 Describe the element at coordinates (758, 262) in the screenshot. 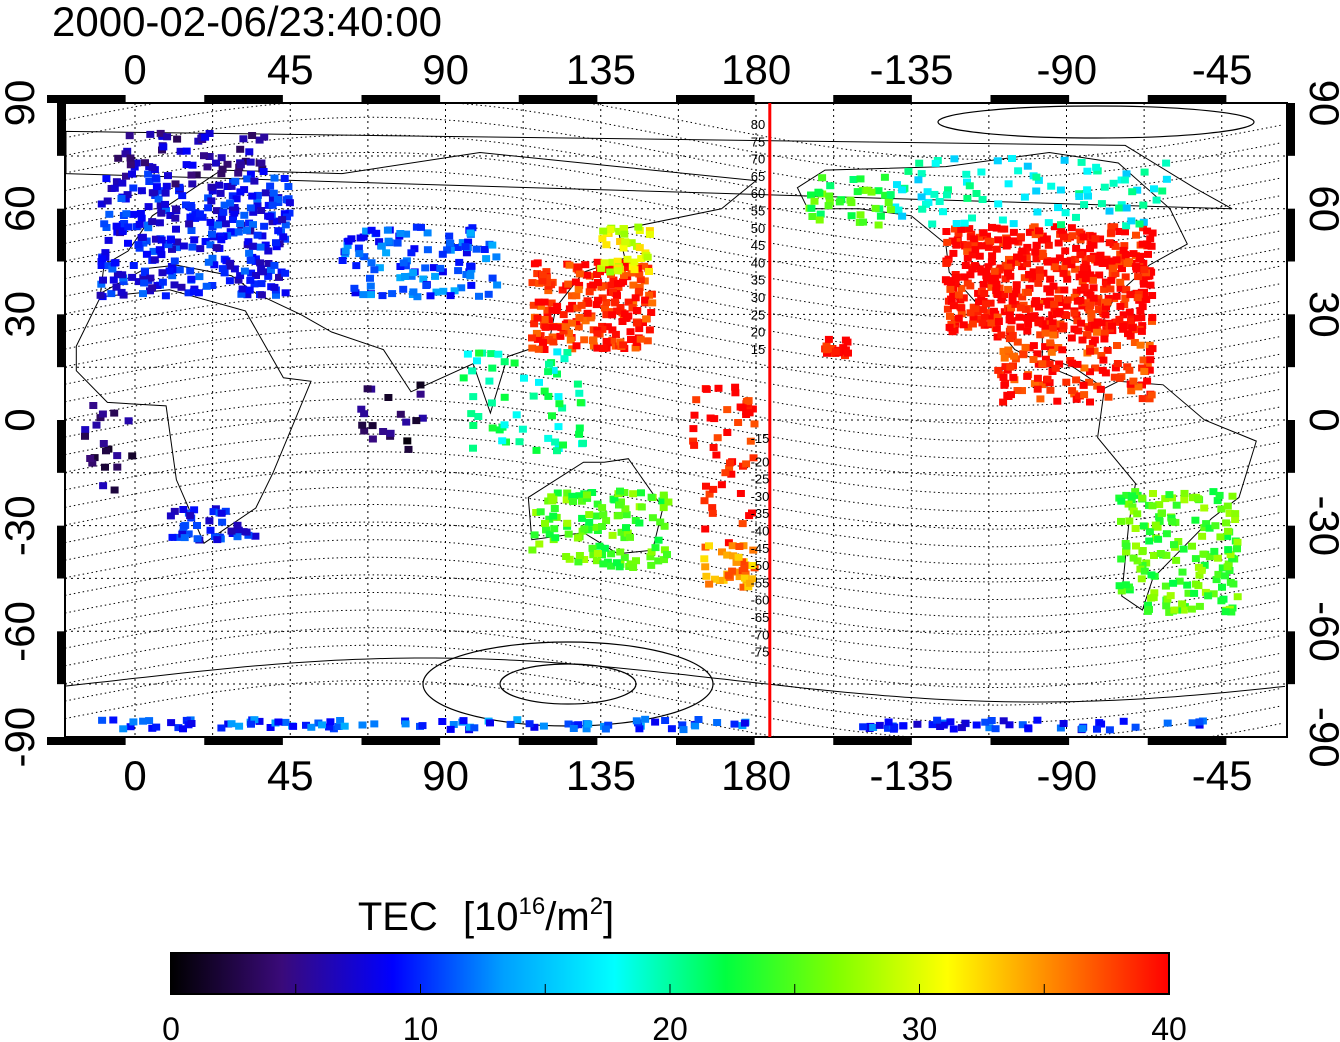

I see `contour-label: 40` at that location.